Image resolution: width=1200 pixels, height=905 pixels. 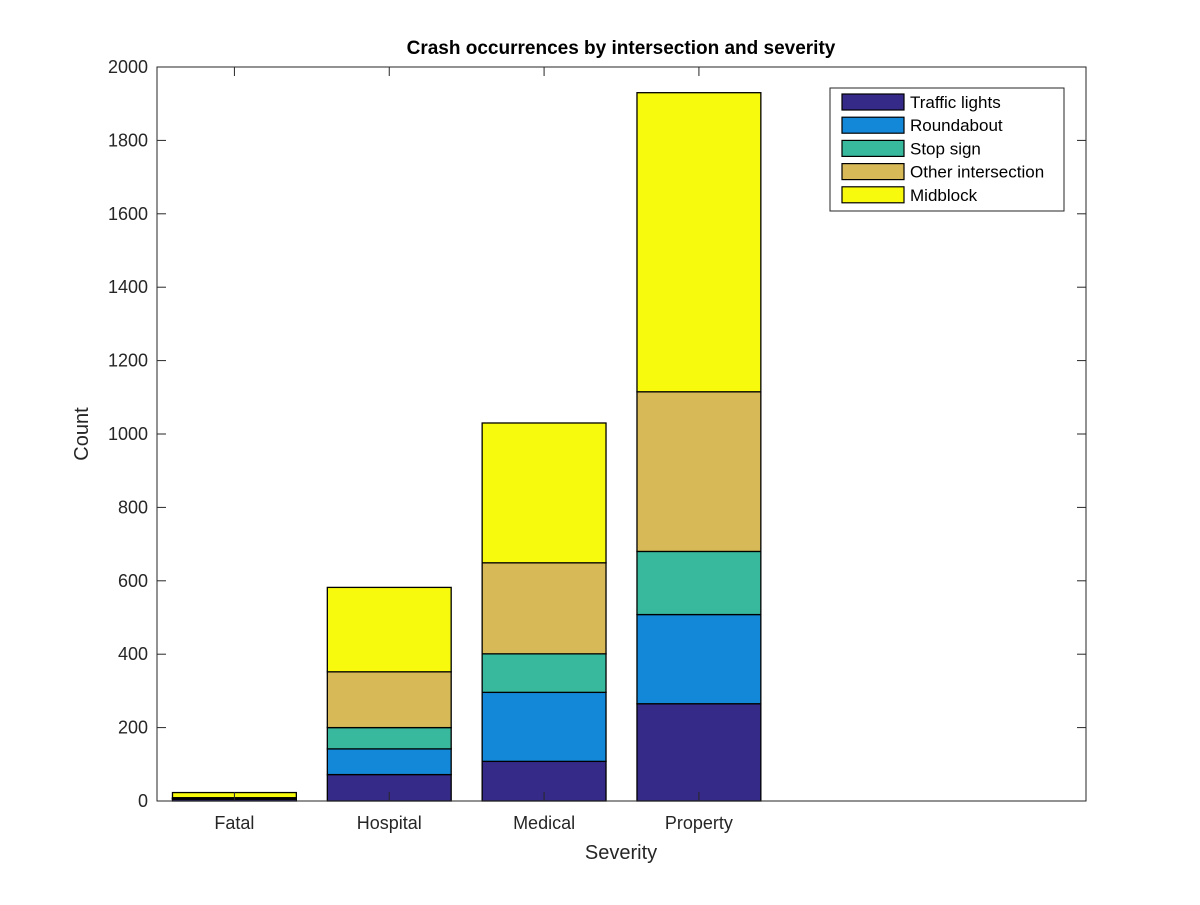 What do you see at coordinates (699, 472) in the screenshot?
I see `bar-property-other-intersection` at bounding box center [699, 472].